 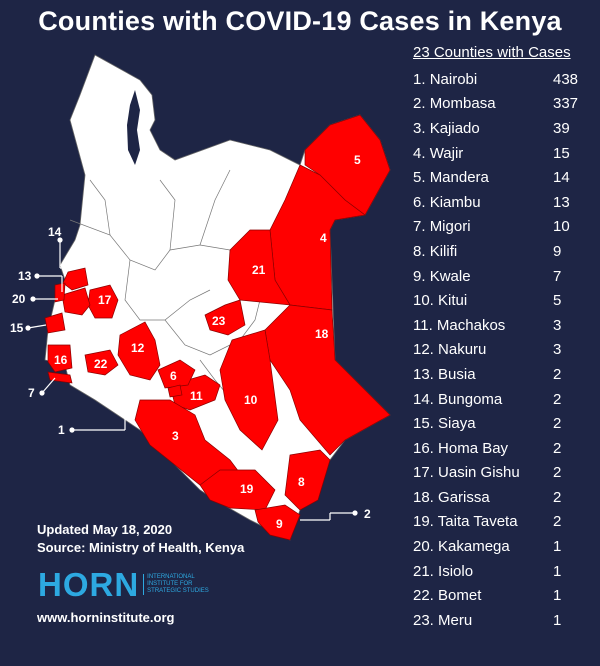 I want to click on legend-county: 23. Meru, so click(x=442, y=620).